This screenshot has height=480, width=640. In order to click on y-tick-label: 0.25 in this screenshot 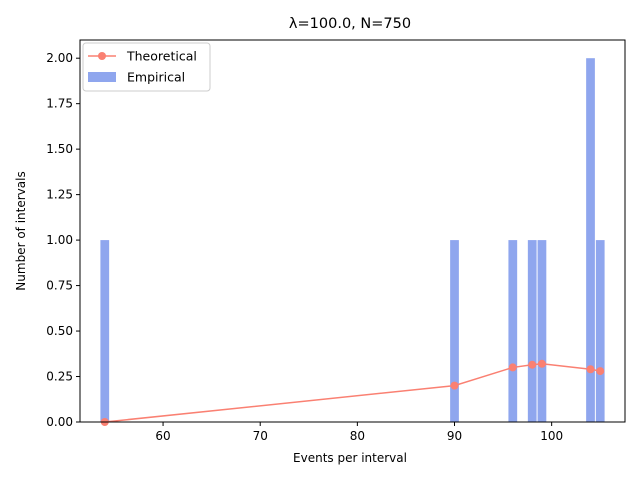, I will do `click(59, 377)`.